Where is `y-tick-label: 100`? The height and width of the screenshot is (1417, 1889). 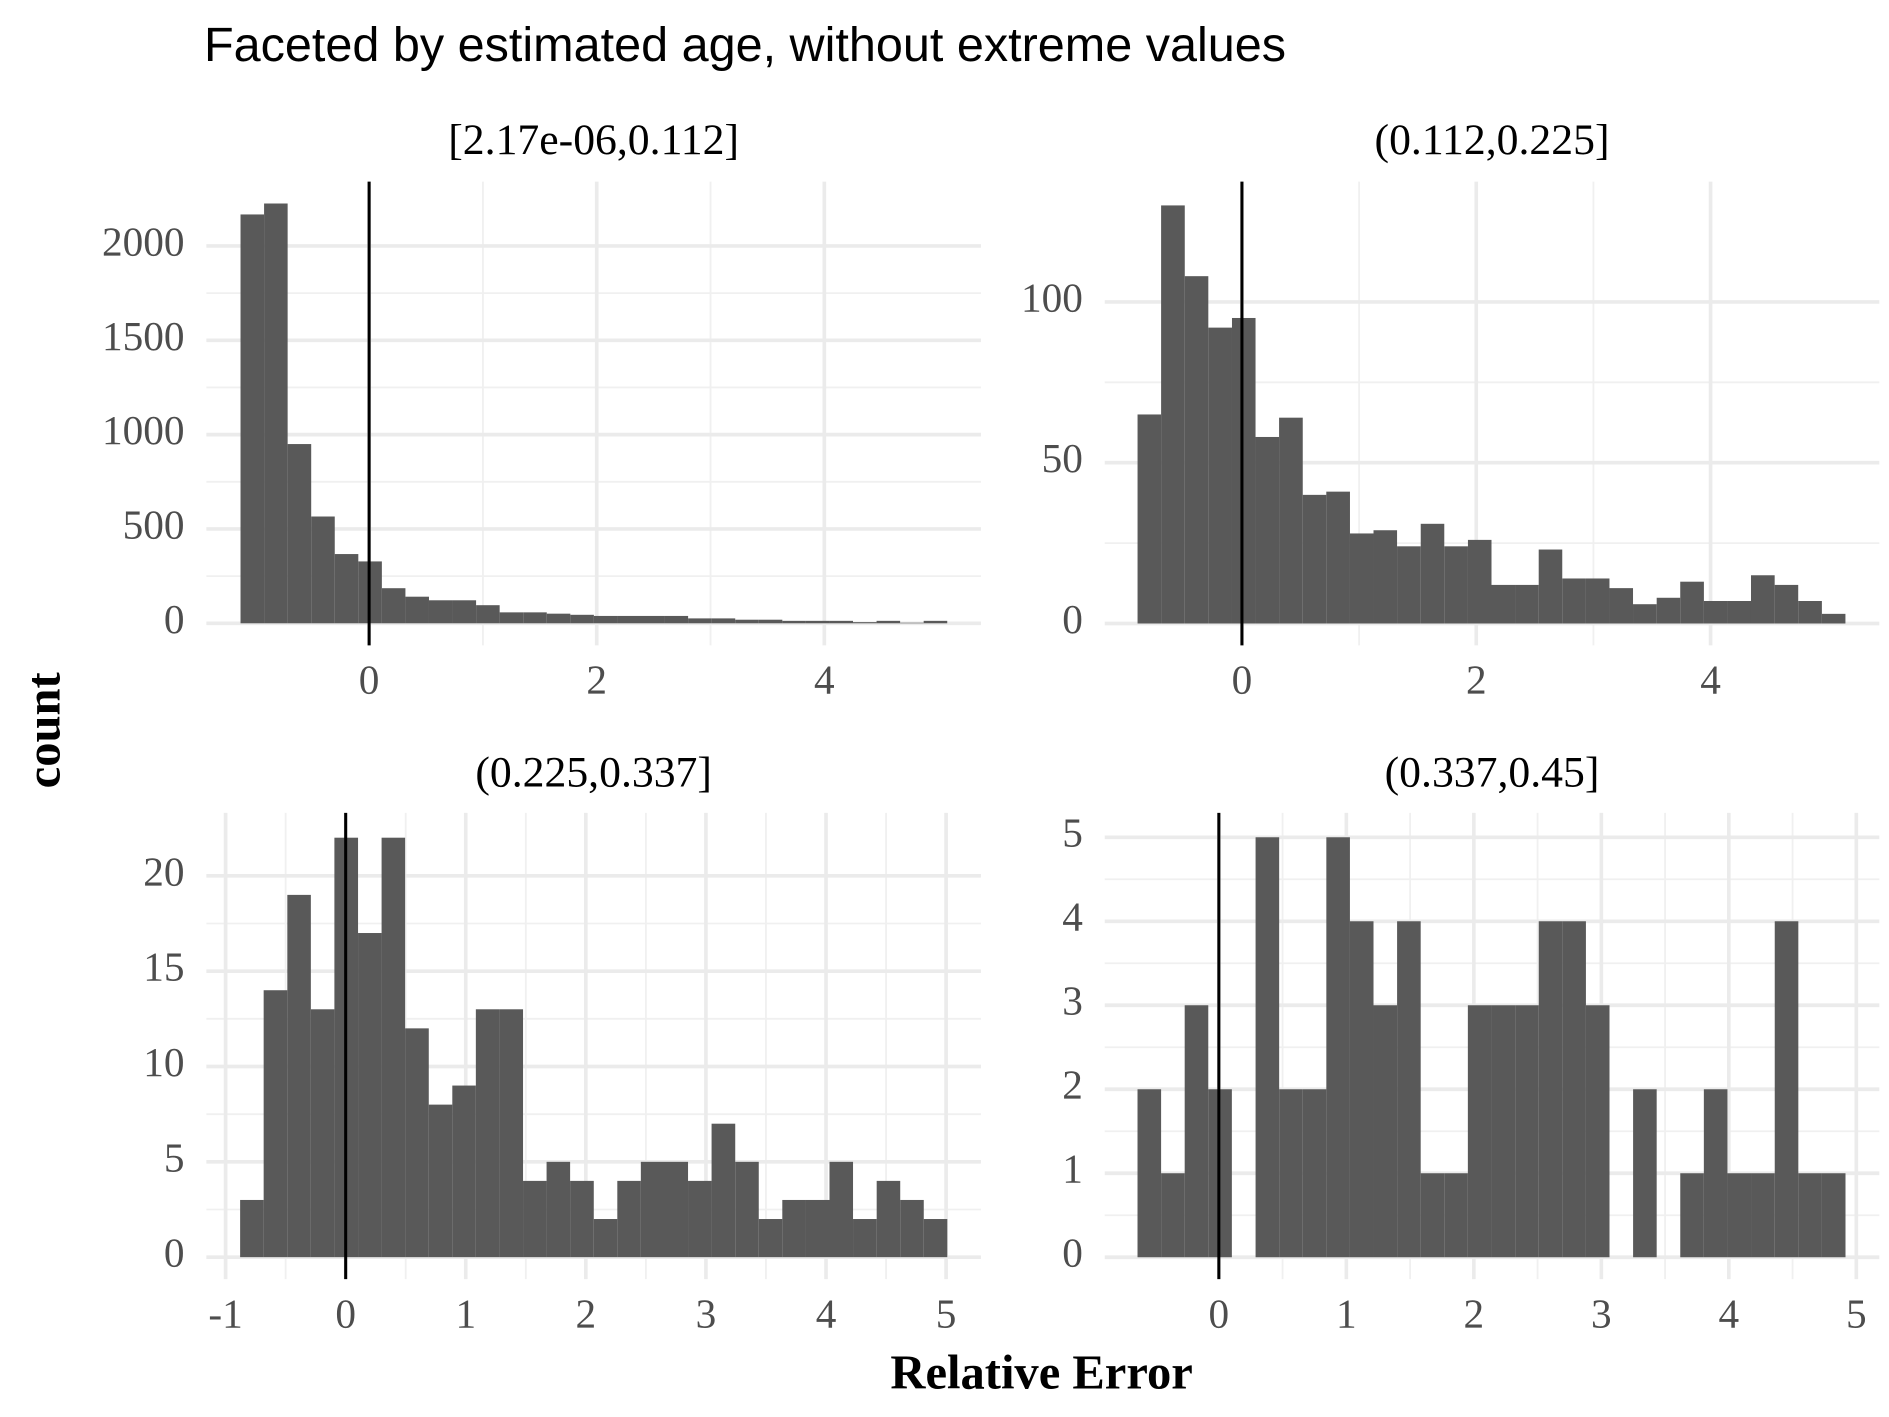 y-tick-label: 100 is located at coordinates (1052, 297).